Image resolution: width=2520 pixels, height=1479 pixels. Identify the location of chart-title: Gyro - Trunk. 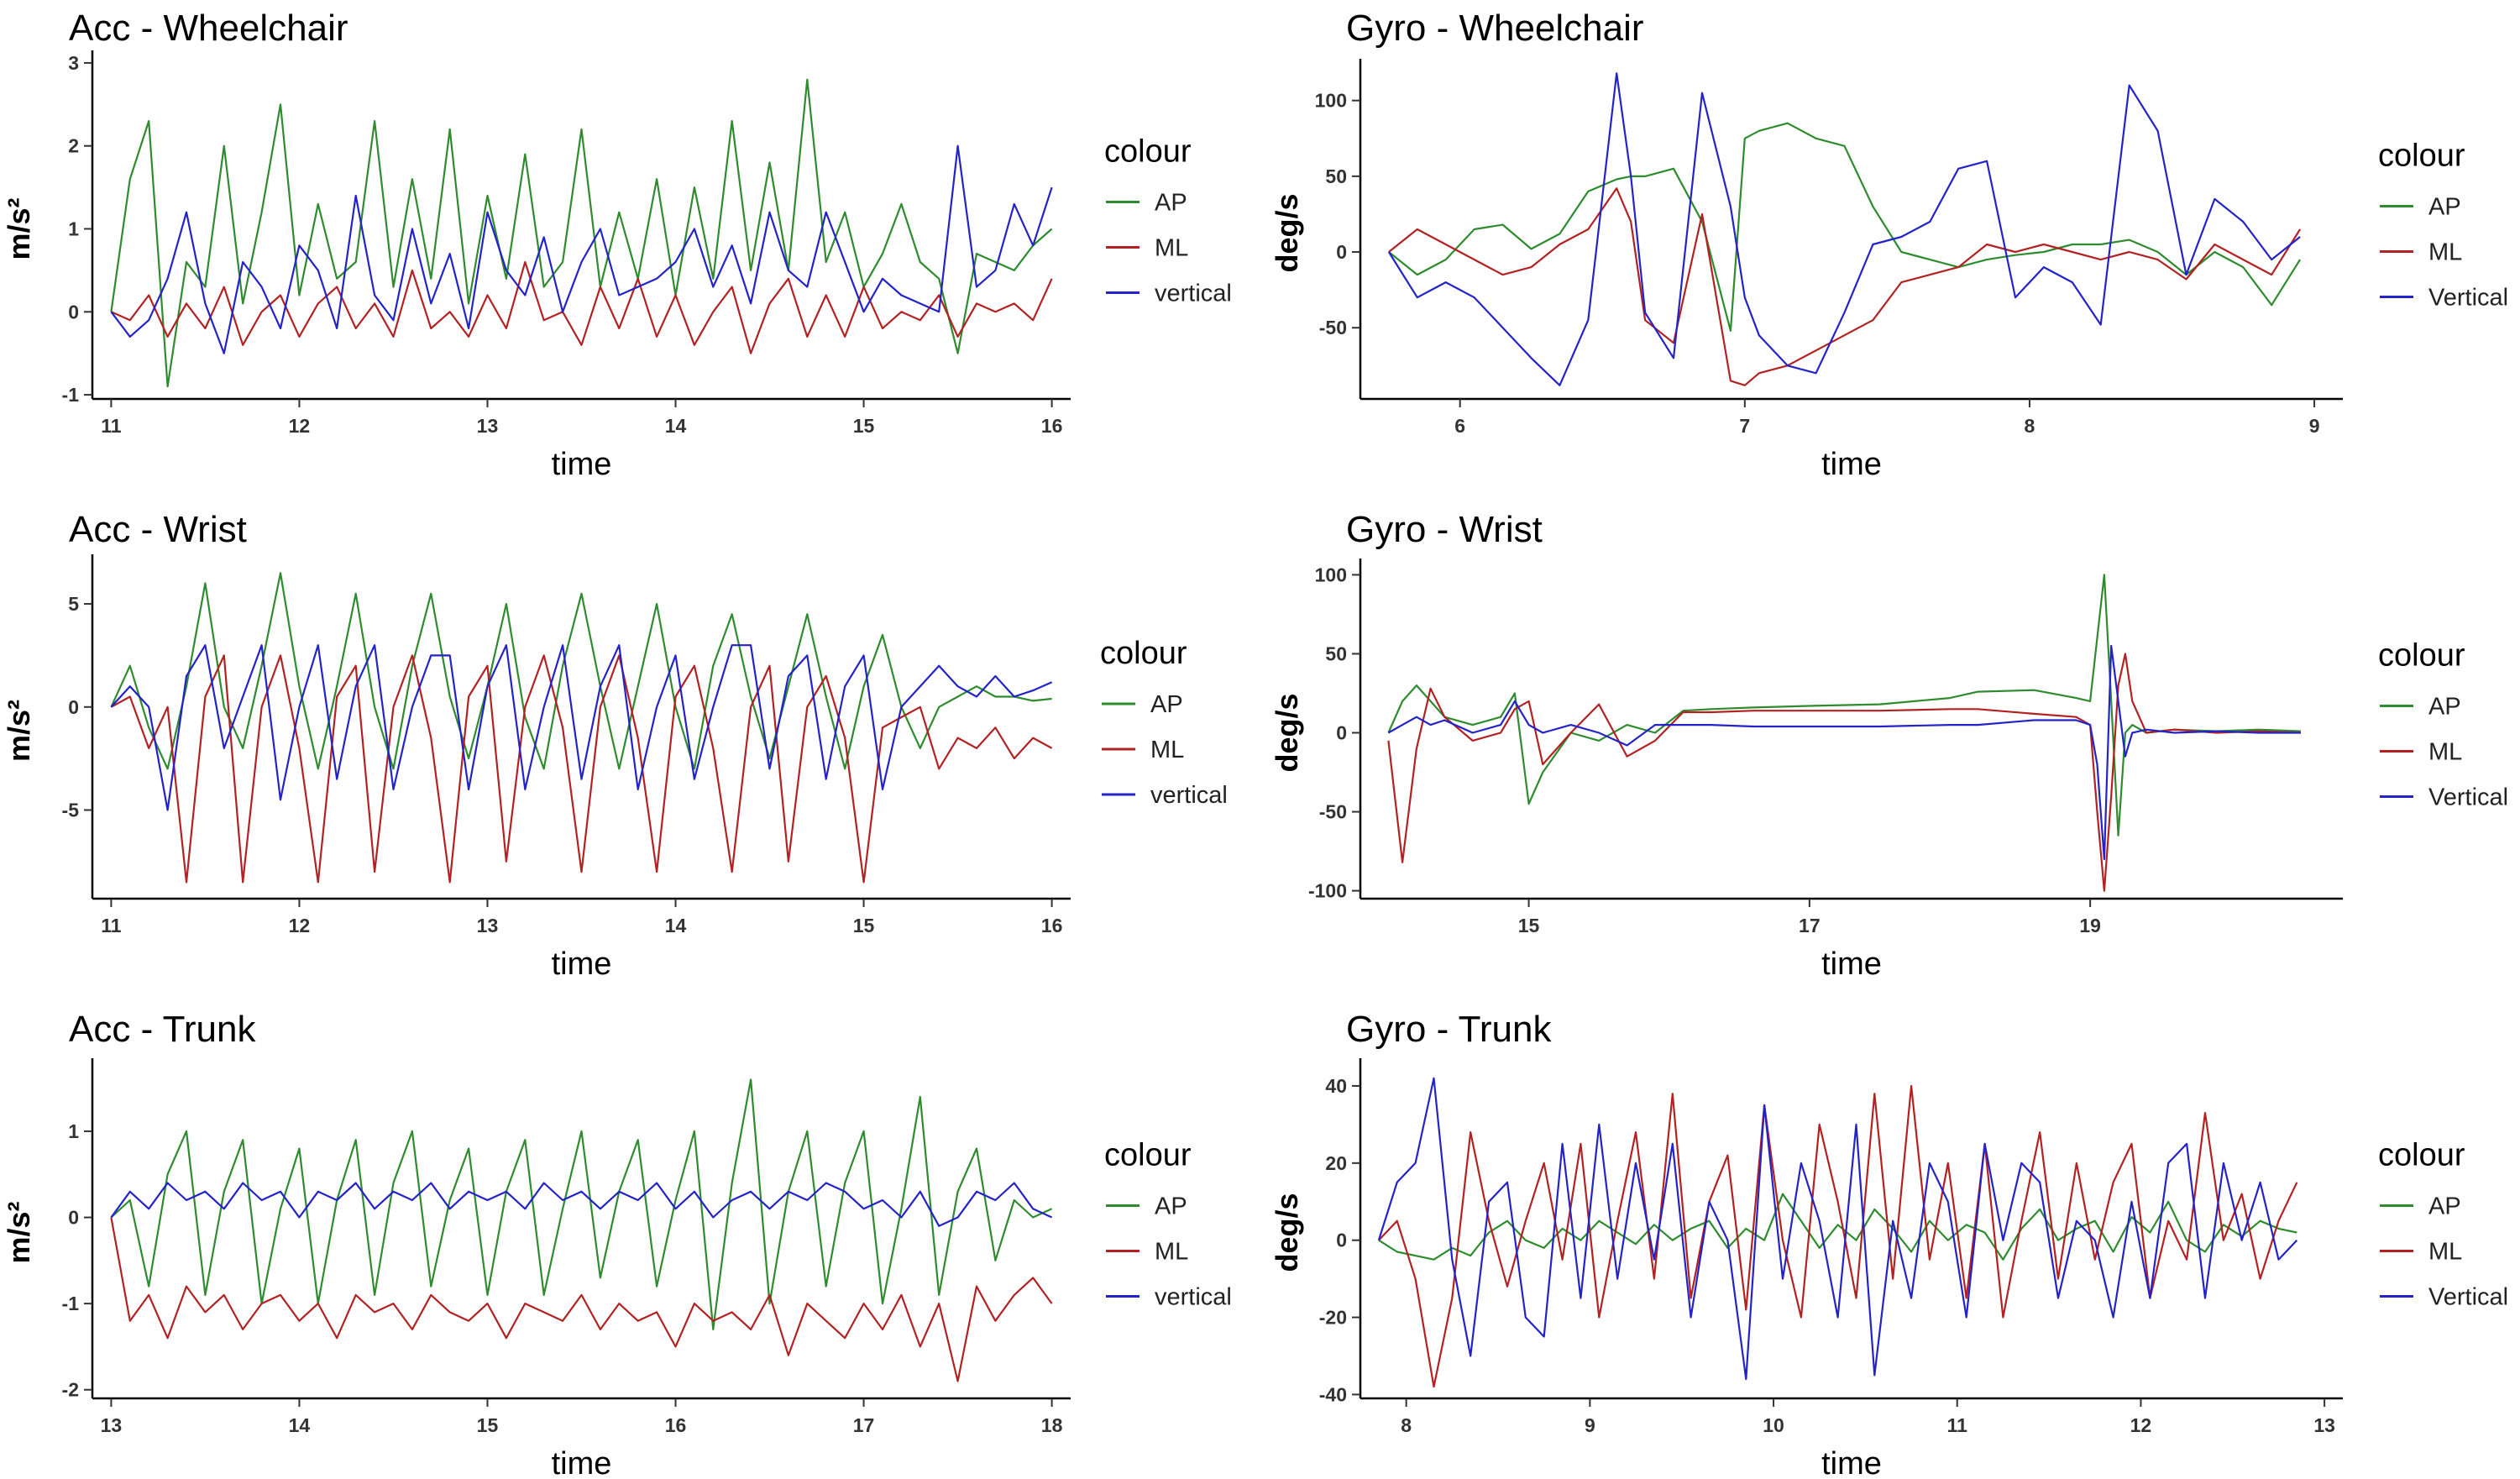
(1449, 1030).